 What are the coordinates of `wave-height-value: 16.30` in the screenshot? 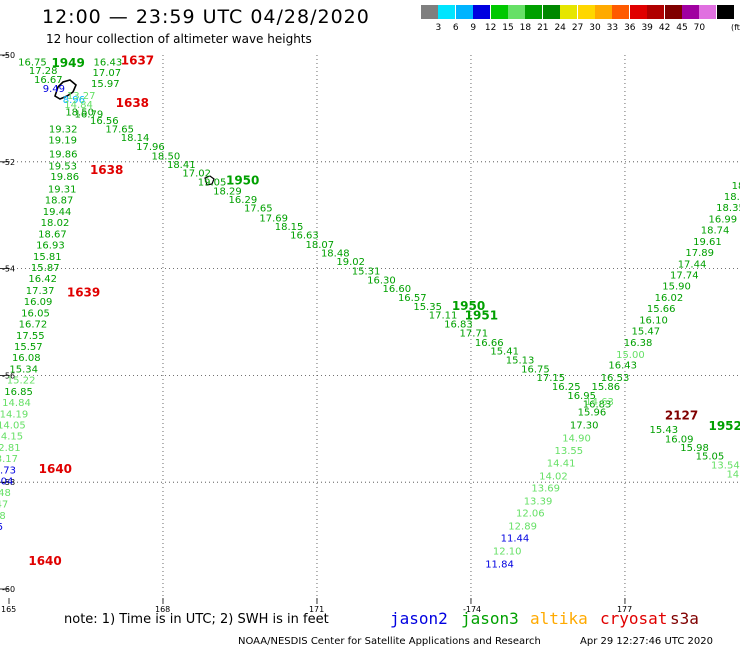 It's located at (381, 280).